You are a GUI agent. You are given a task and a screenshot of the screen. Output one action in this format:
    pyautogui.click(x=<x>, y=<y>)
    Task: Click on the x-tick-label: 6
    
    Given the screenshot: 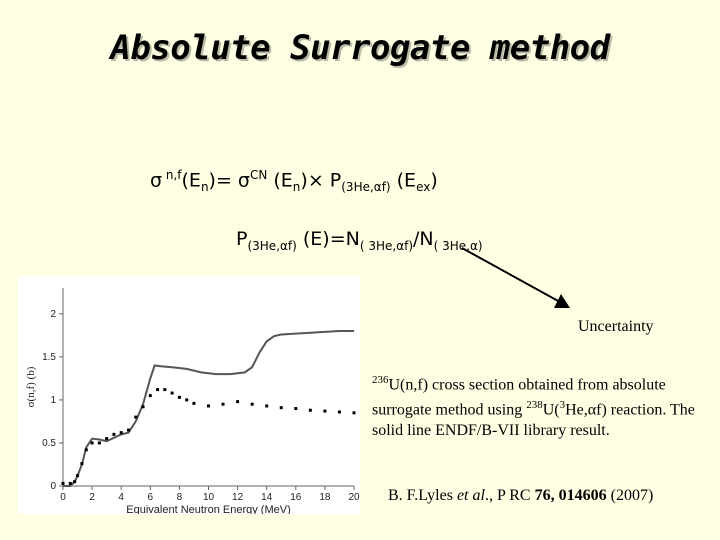 What is the action you would take?
    pyautogui.click(x=151, y=497)
    